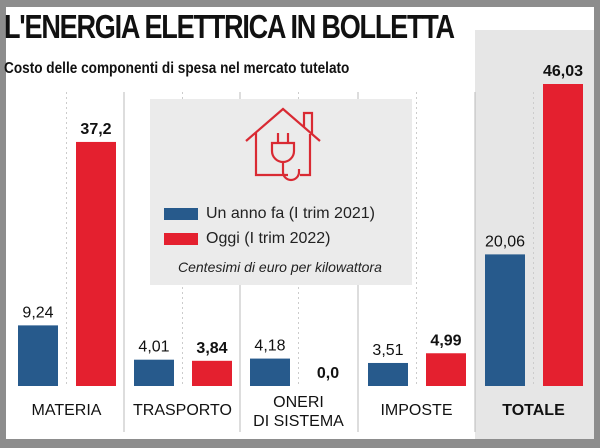 The height and width of the screenshot is (448, 600). I want to click on data-label: 3,51, so click(387, 350).